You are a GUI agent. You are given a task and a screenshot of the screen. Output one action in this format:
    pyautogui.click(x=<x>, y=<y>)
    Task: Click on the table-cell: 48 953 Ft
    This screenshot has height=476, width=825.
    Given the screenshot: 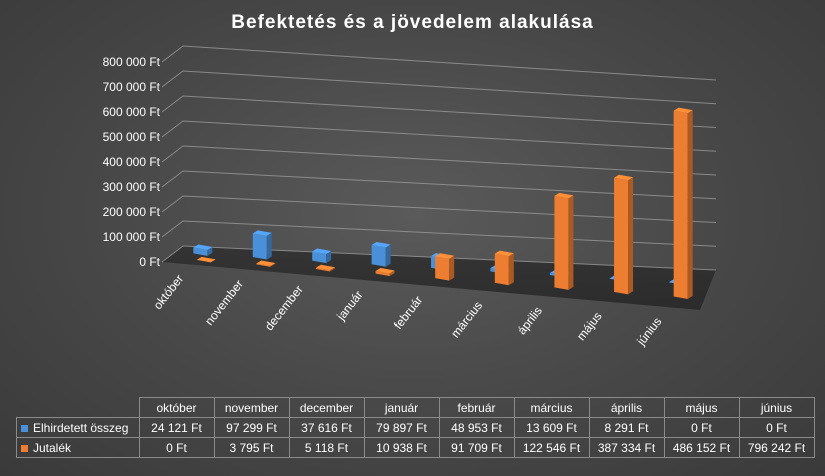 What is the action you would take?
    pyautogui.click(x=476, y=427)
    